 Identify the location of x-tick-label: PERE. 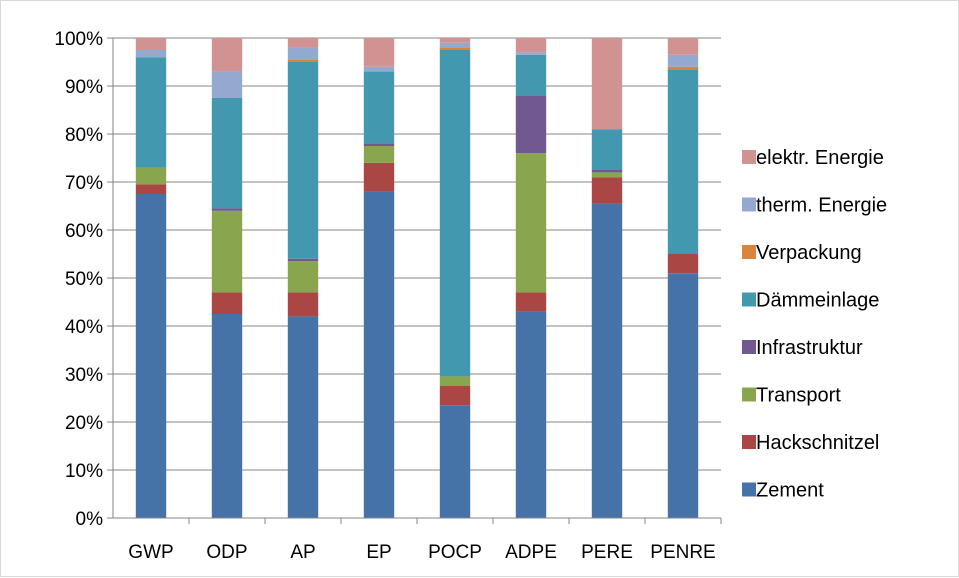
(607, 552).